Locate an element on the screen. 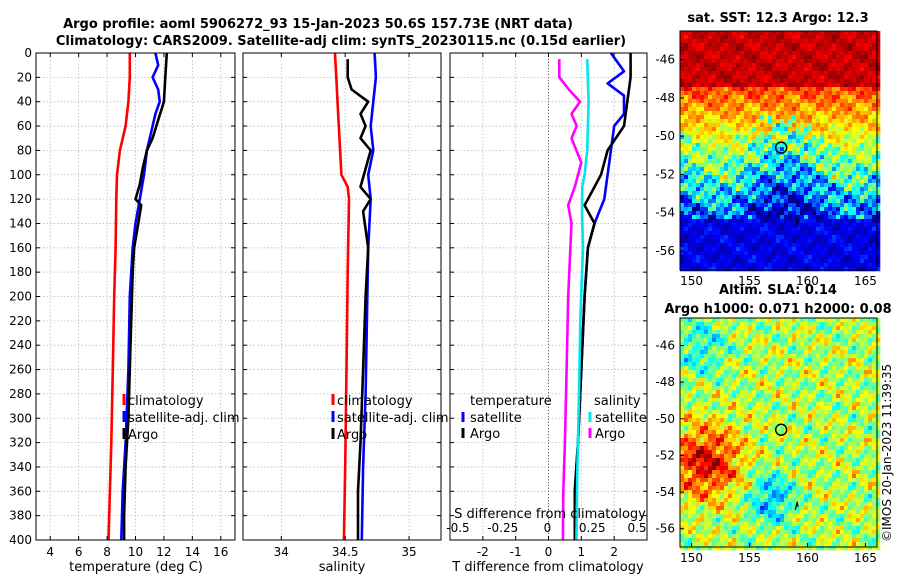 The image size is (900, 580). y-tick-label: 280 is located at coordinates (20, 394).